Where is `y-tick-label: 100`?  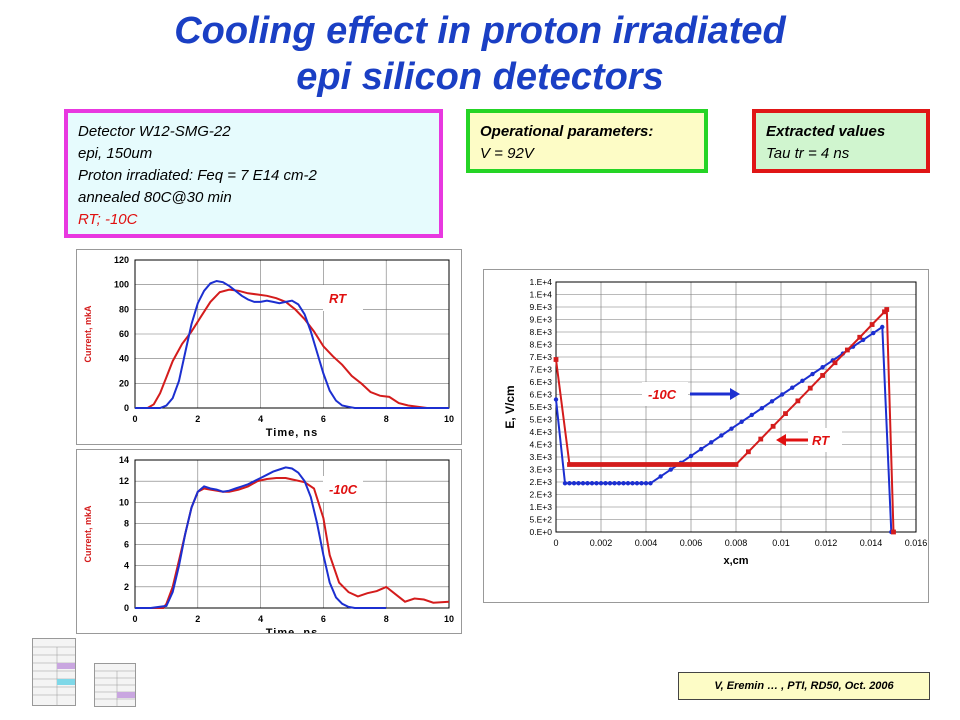
y-tick-label: 100 is located at coordinates (121, 285).